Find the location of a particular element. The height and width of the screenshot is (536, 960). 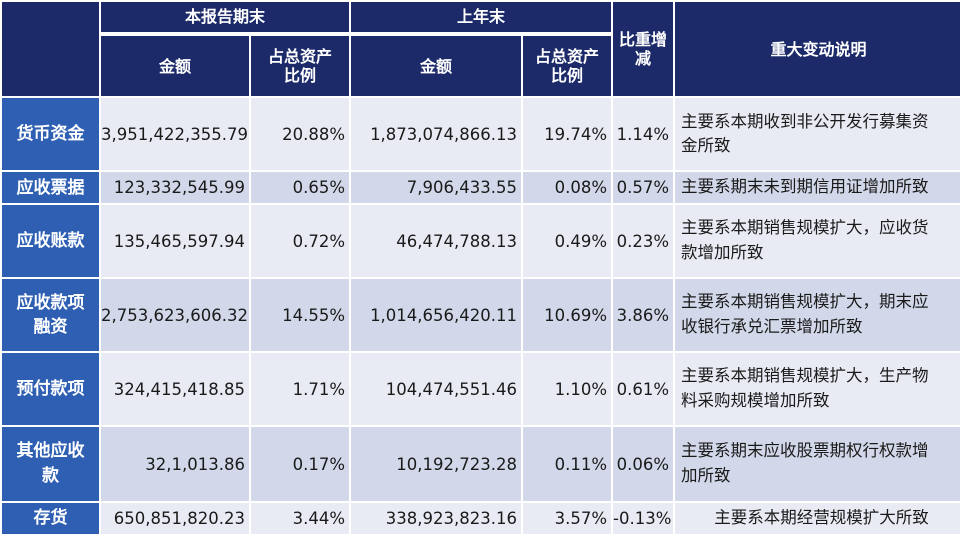

prior-amount: 46,474,788.13 is located at coordinates (436, 241).